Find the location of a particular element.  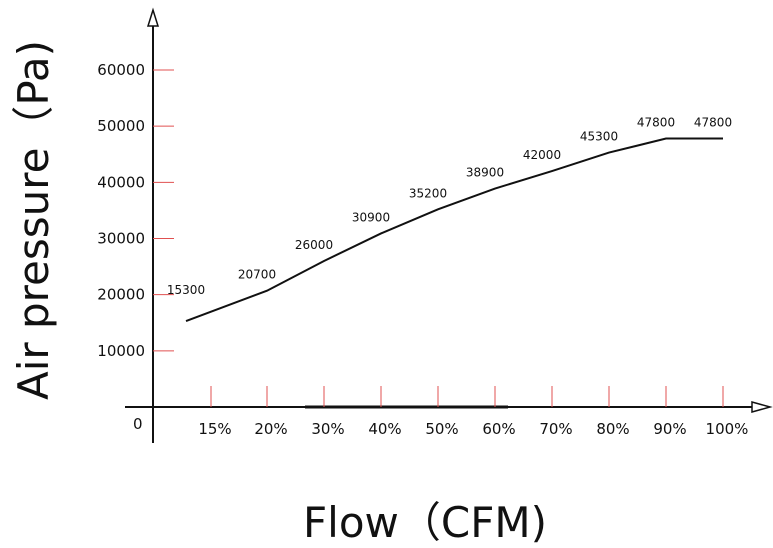

data-label: 45300 is located at coordinates (599, 137).